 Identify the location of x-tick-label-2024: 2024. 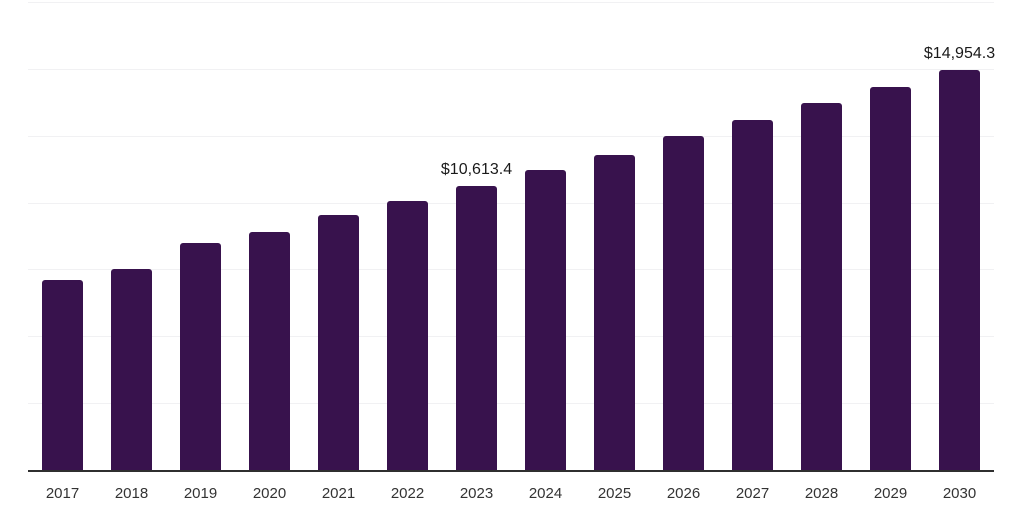
(545, 493).